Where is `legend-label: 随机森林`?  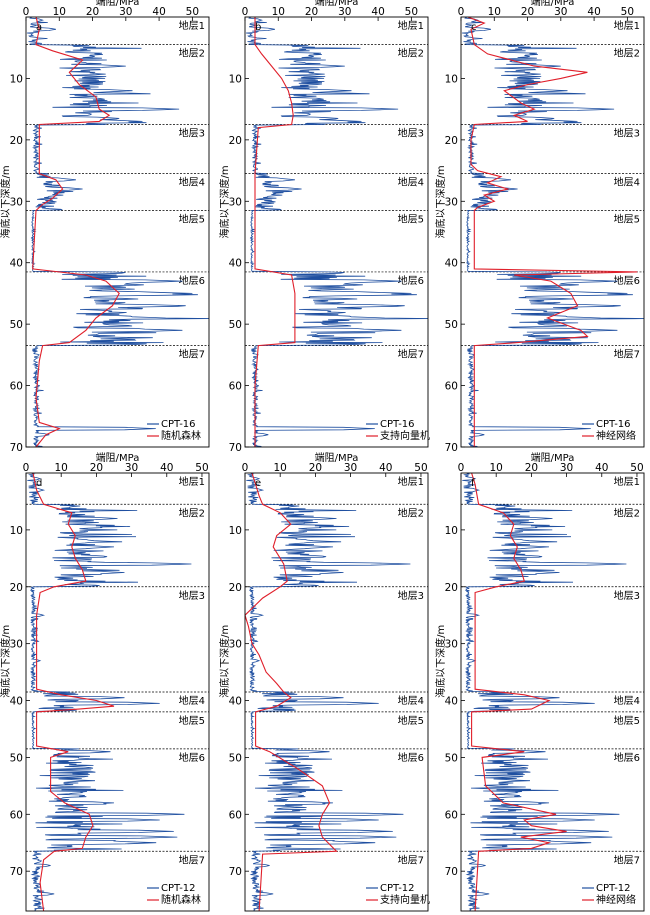
legend-label: 随机森林 is located at coordinates (181, 899).